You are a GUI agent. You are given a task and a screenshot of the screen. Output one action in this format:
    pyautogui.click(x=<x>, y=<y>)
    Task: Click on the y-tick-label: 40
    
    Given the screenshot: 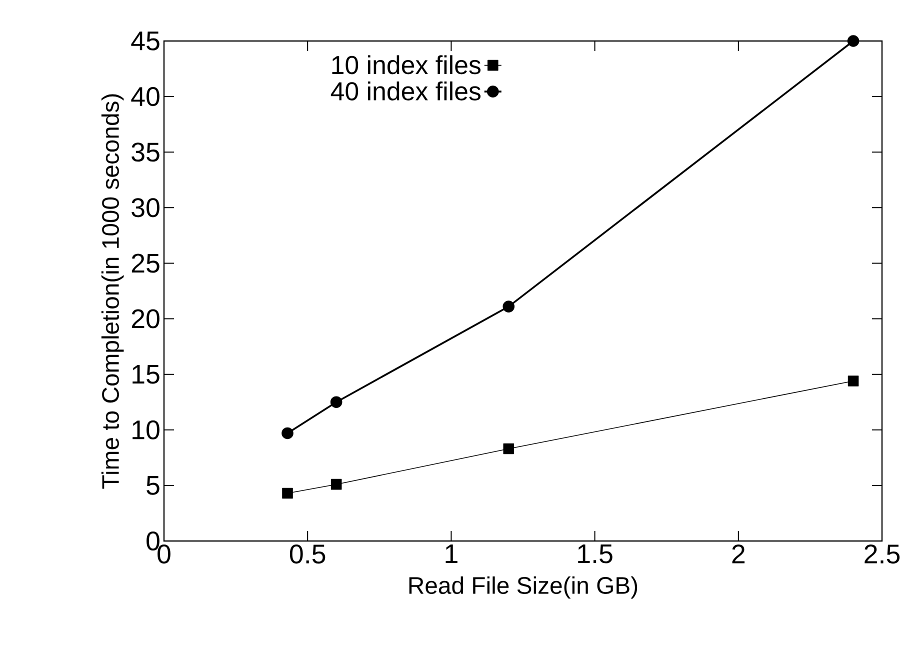 What is the action you would take?
    pyautogui.click(x=145, y=96)
    